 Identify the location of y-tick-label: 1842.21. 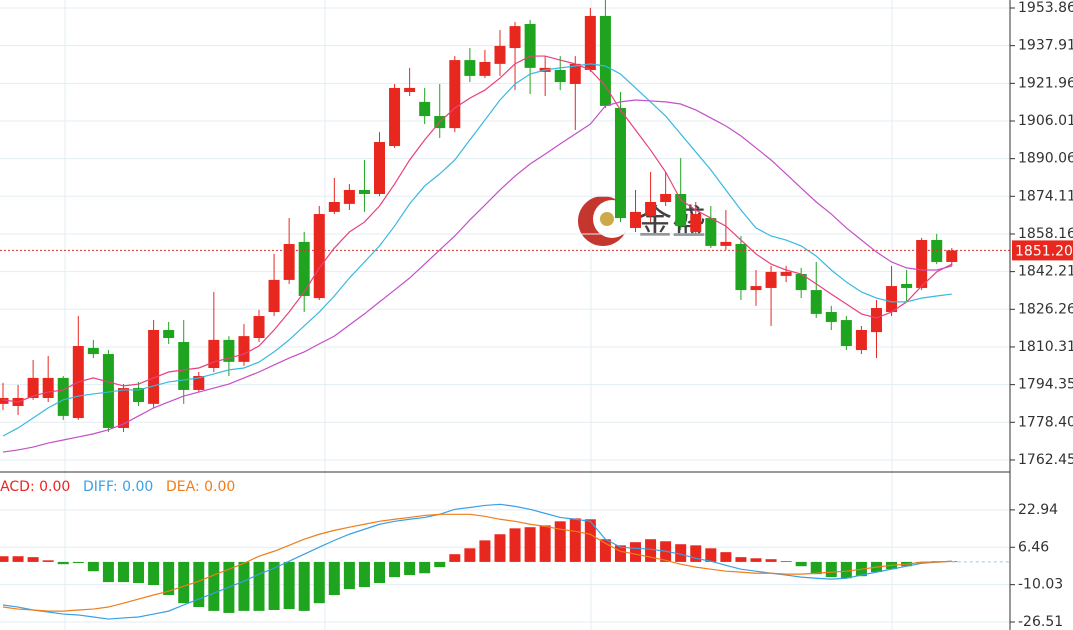
(1045, 272).